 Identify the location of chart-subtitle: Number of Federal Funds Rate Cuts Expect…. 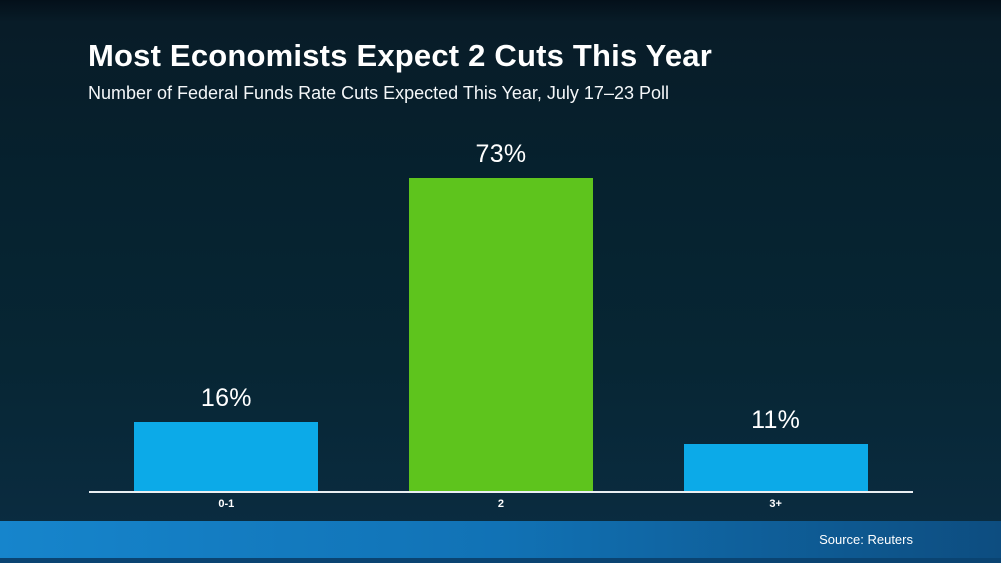
(378, 93).